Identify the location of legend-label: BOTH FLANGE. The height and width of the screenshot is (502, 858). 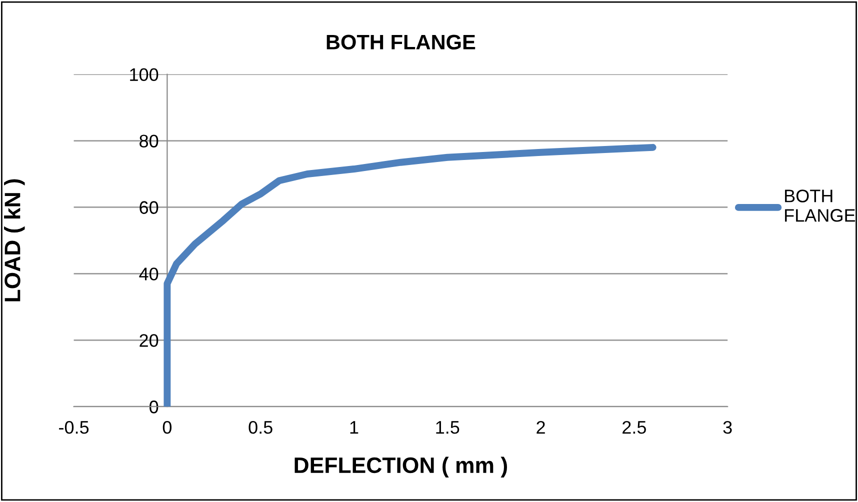
(820, 206).